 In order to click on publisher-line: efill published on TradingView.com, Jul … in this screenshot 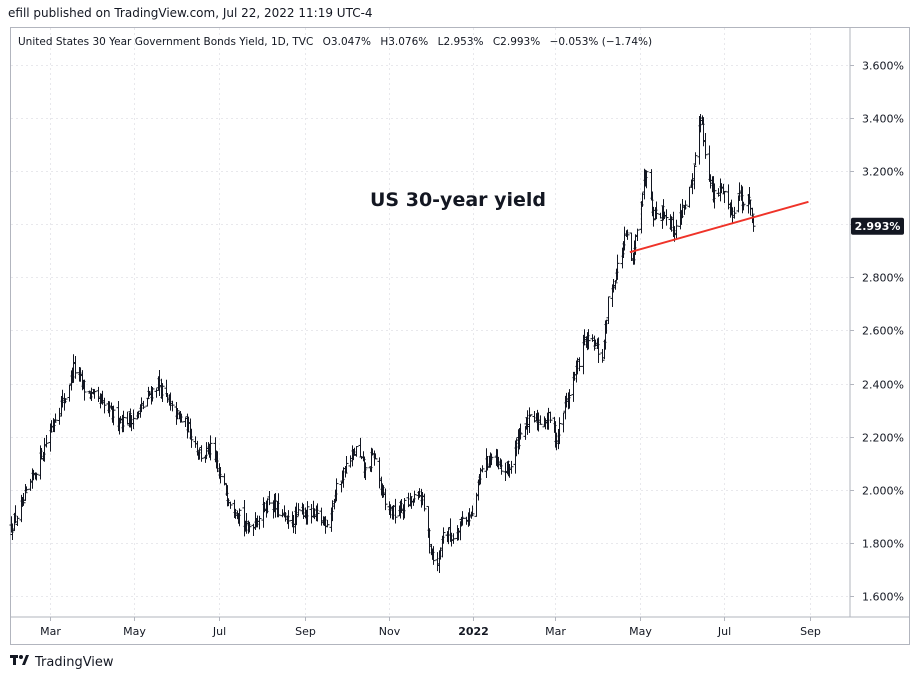, I will do `click(190, 13)`.